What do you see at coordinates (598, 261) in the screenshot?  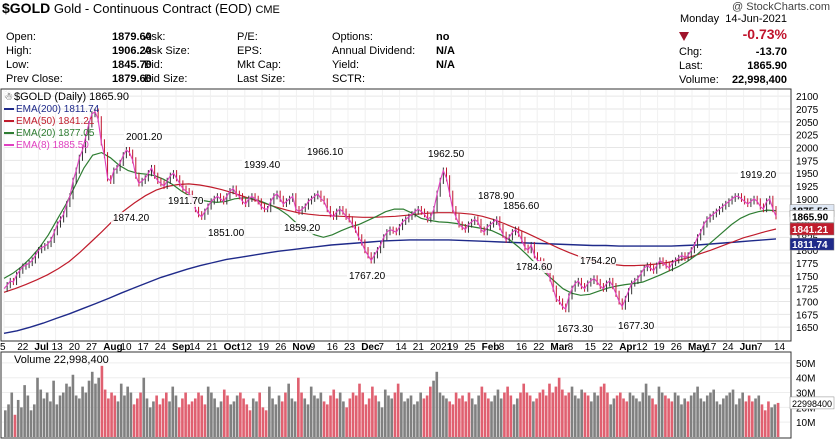 I see `price-label: 1754.20` at bounding box center [598, 261].